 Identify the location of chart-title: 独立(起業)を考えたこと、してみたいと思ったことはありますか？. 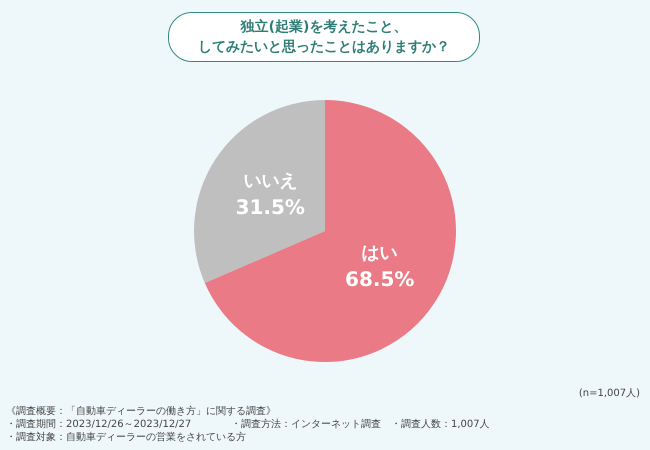
(324, 37).